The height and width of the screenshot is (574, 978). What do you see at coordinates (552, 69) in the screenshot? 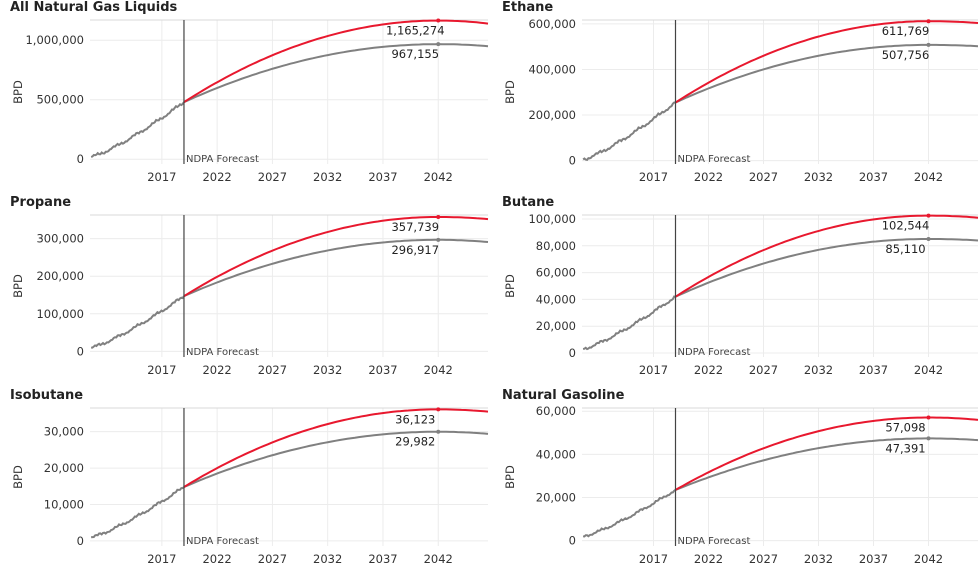
I see `y-tick-label: 400,000` at bounding box center [552, 69].